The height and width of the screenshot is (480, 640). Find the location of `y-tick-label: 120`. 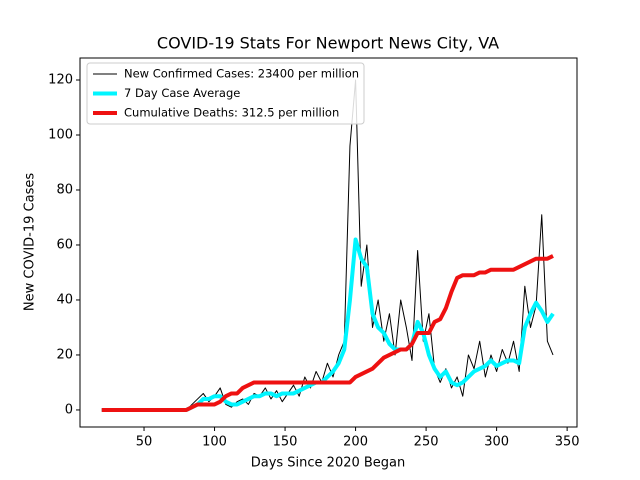

y-tick-label: 120 is located at coordinates (60, 79).